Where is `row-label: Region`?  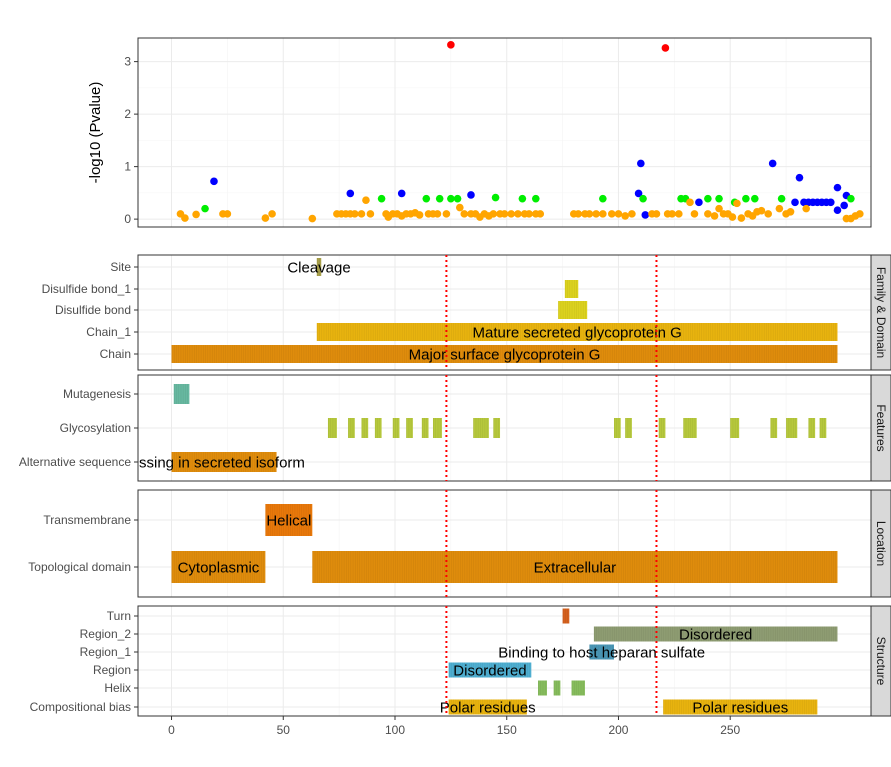
row-label: Region is located at coordinates (112, 670).